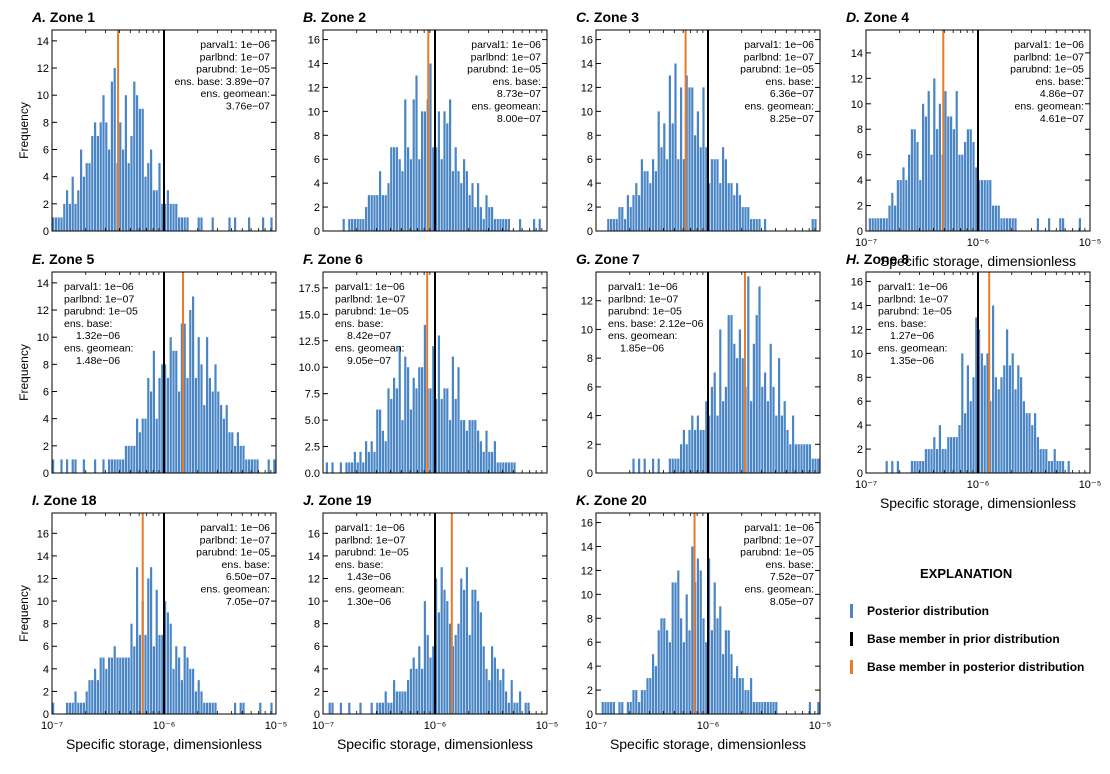  Describe the element at coordinates (46, 447) in the screenshot. I see `y-tick-label: 2` at that location.